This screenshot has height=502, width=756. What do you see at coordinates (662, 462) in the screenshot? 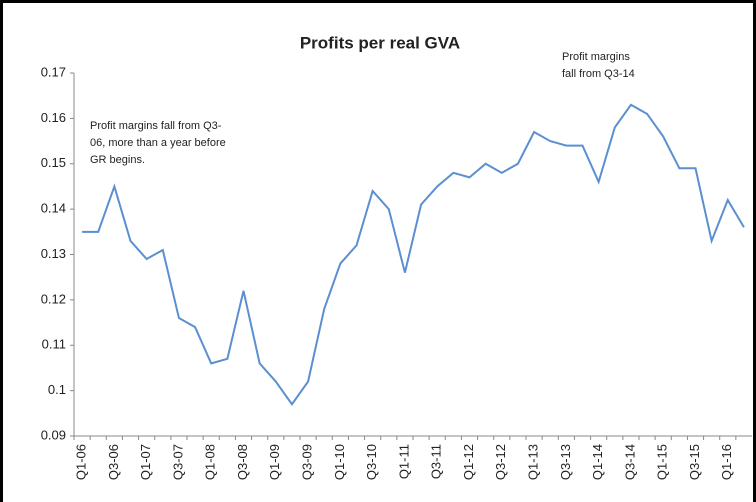
I see `x-tick-label: Q1-15` at bounding box center [662, 462].